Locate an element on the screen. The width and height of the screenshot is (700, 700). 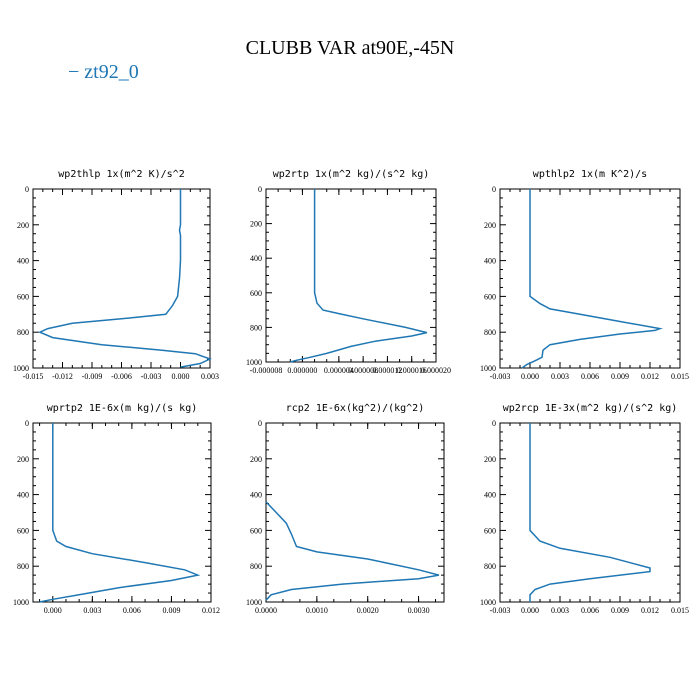
x-tick-label: 0.000004 is located at coordinates (339, 370).